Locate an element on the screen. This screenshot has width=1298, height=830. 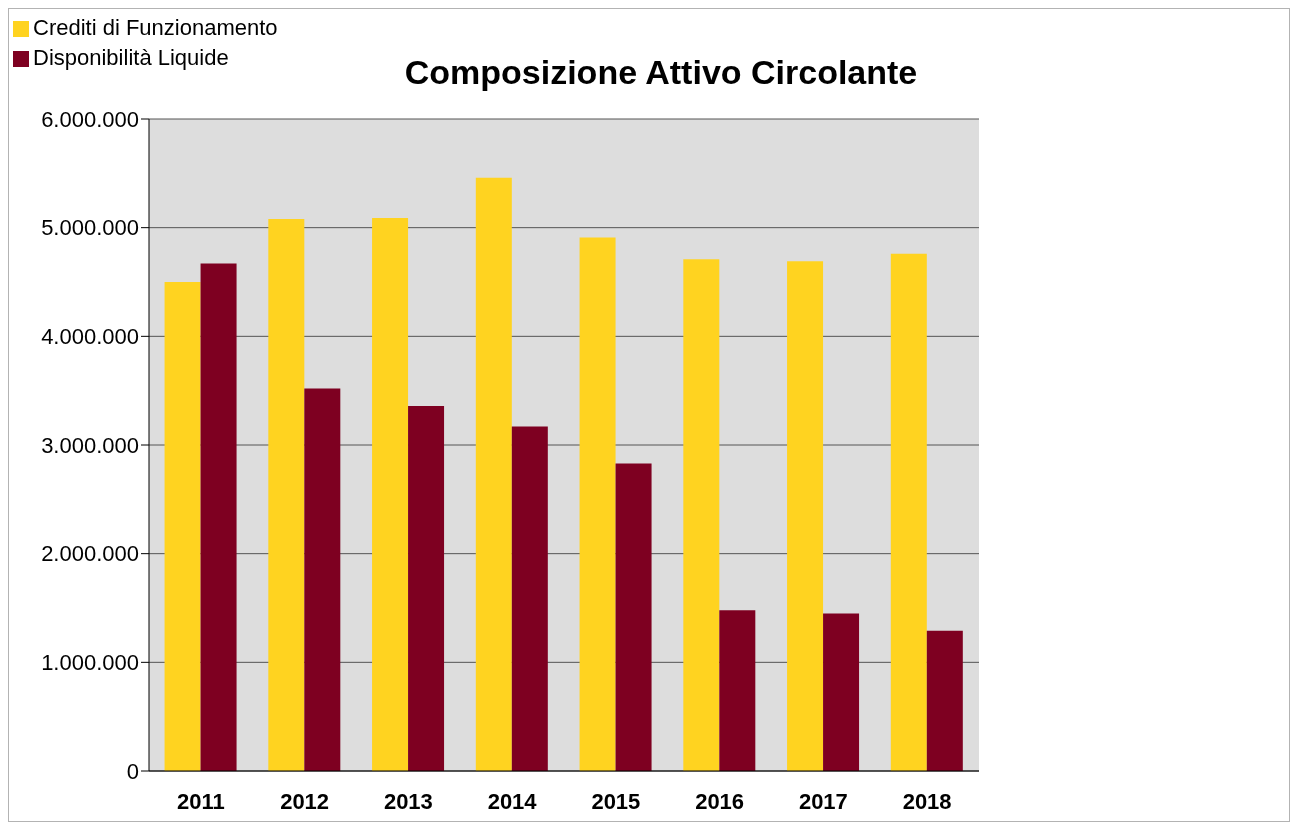
x-tick-label: 2011 is located at coordinates (201, 801).